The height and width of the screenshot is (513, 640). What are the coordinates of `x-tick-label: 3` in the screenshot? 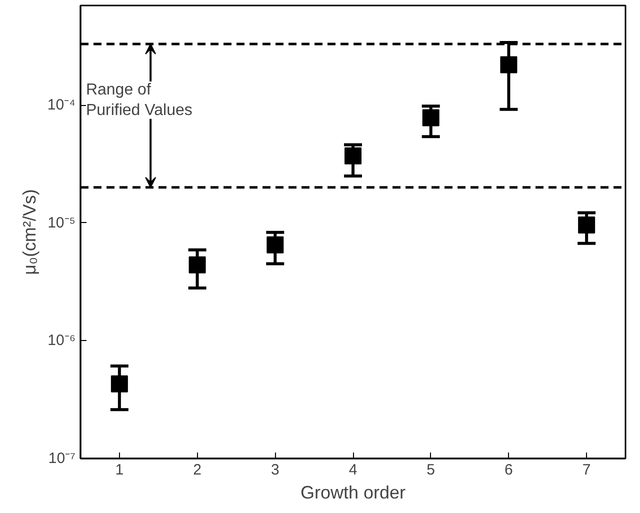 It's located at (275, 470).